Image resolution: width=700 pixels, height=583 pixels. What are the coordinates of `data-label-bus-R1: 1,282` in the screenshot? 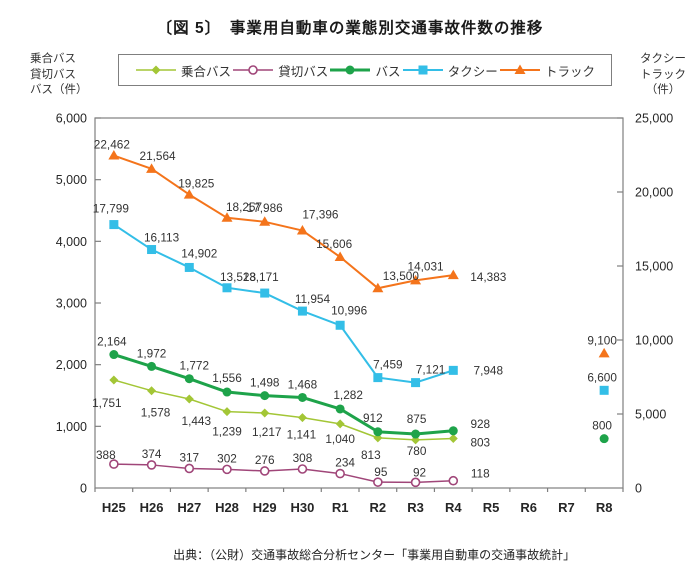 It's located at (348, 395).